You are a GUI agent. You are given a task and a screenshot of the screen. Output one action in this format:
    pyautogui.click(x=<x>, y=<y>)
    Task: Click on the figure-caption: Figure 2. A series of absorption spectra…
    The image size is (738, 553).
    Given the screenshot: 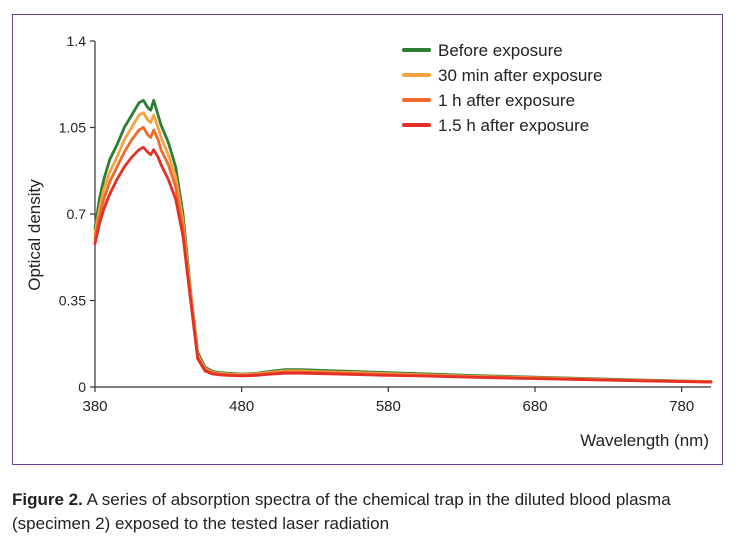 What is the action you would take?
    pyautogui.click(x=370, y=512)
    